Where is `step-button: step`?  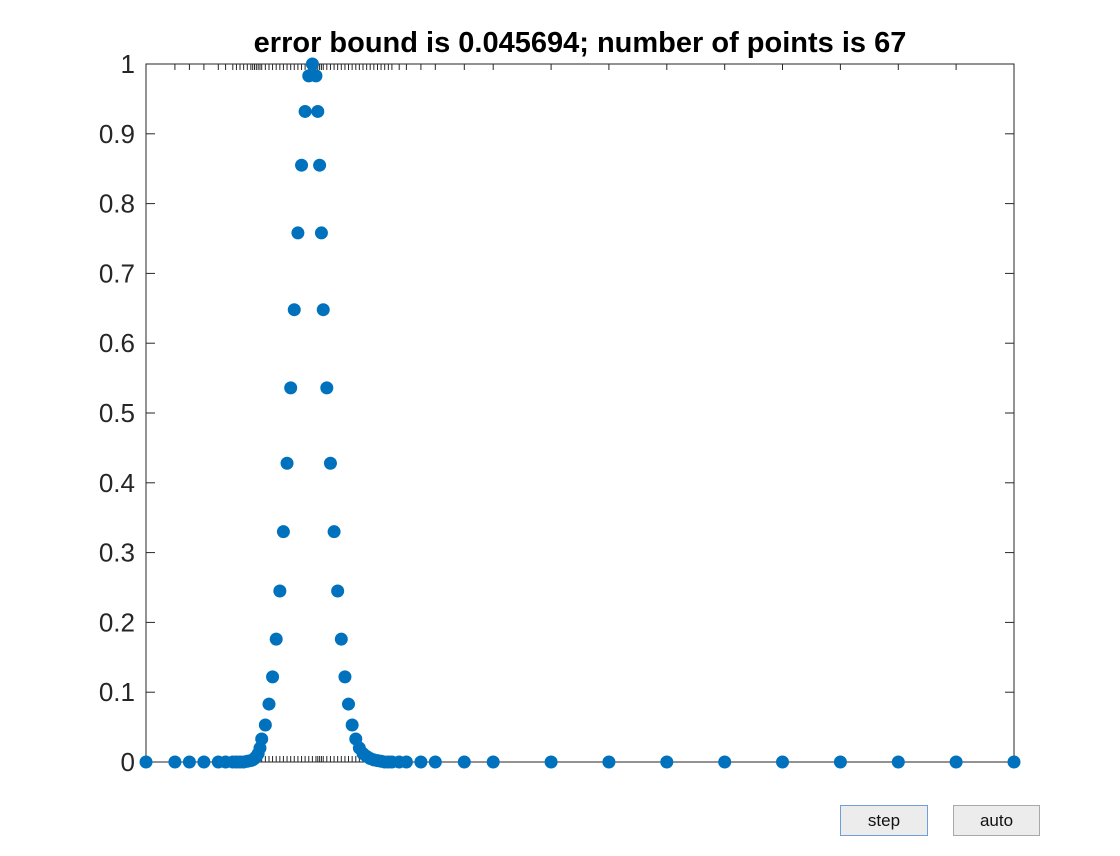 step-button: step is located at coordinates (884, 820).